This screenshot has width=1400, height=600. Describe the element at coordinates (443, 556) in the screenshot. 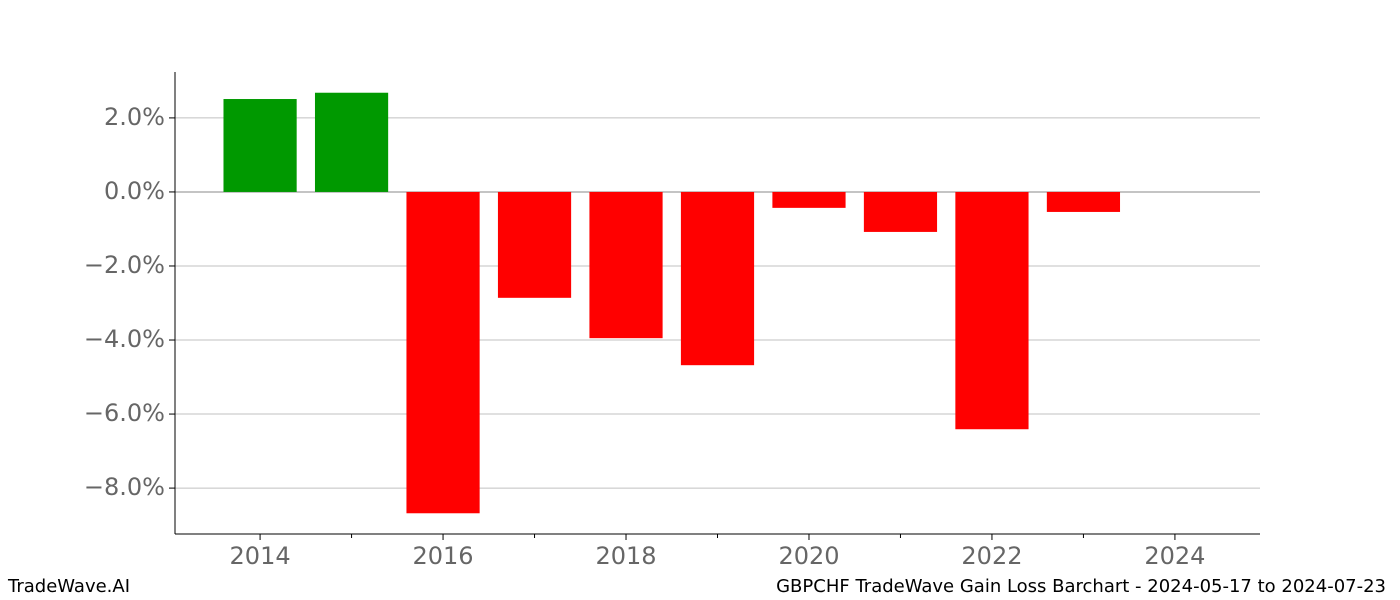

I see `x-tick-label: 2016` at that location.